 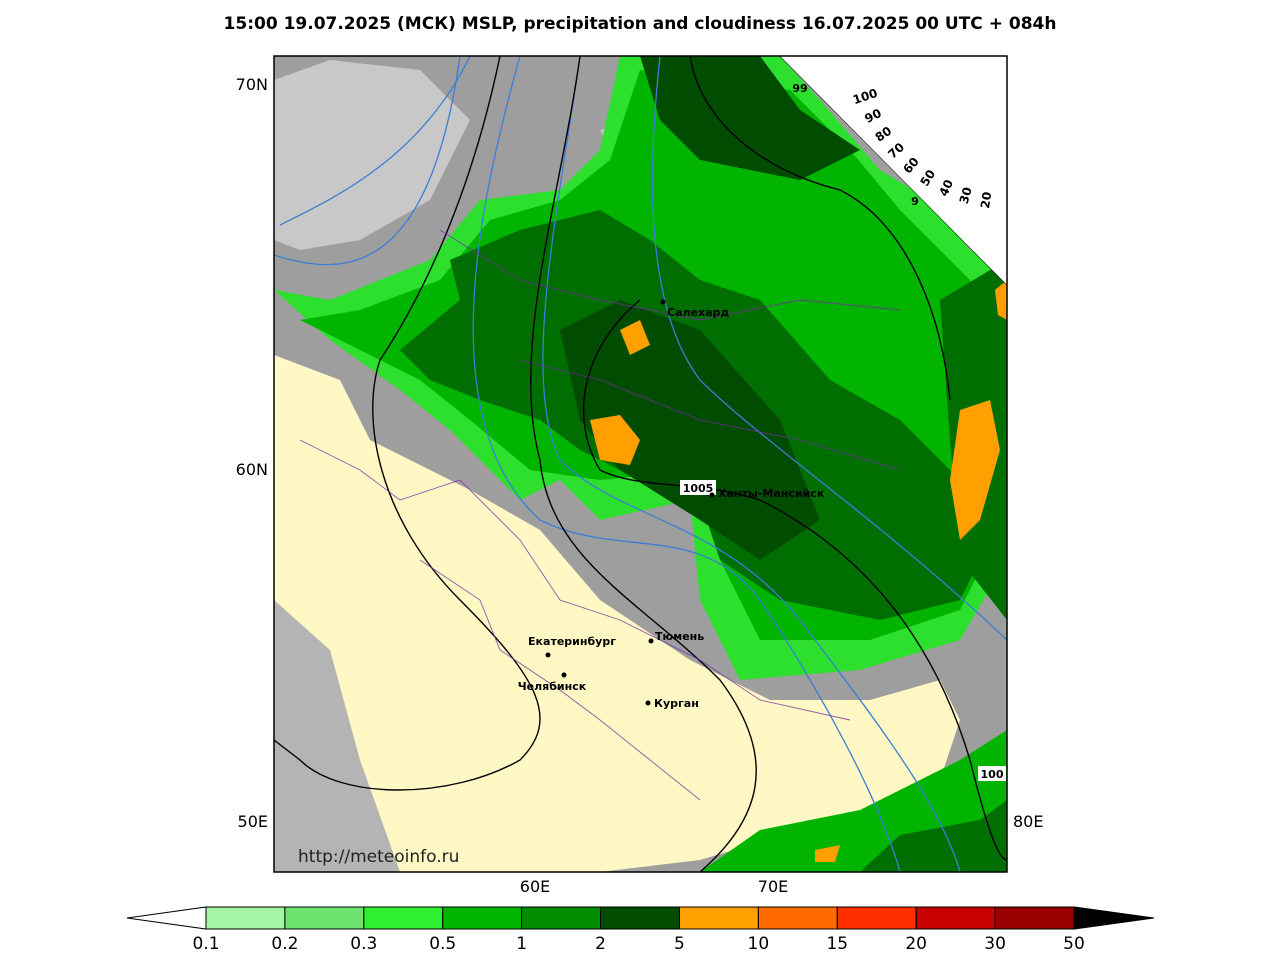 I want to click on lat-label: 60N, so click(x=252, y=469).